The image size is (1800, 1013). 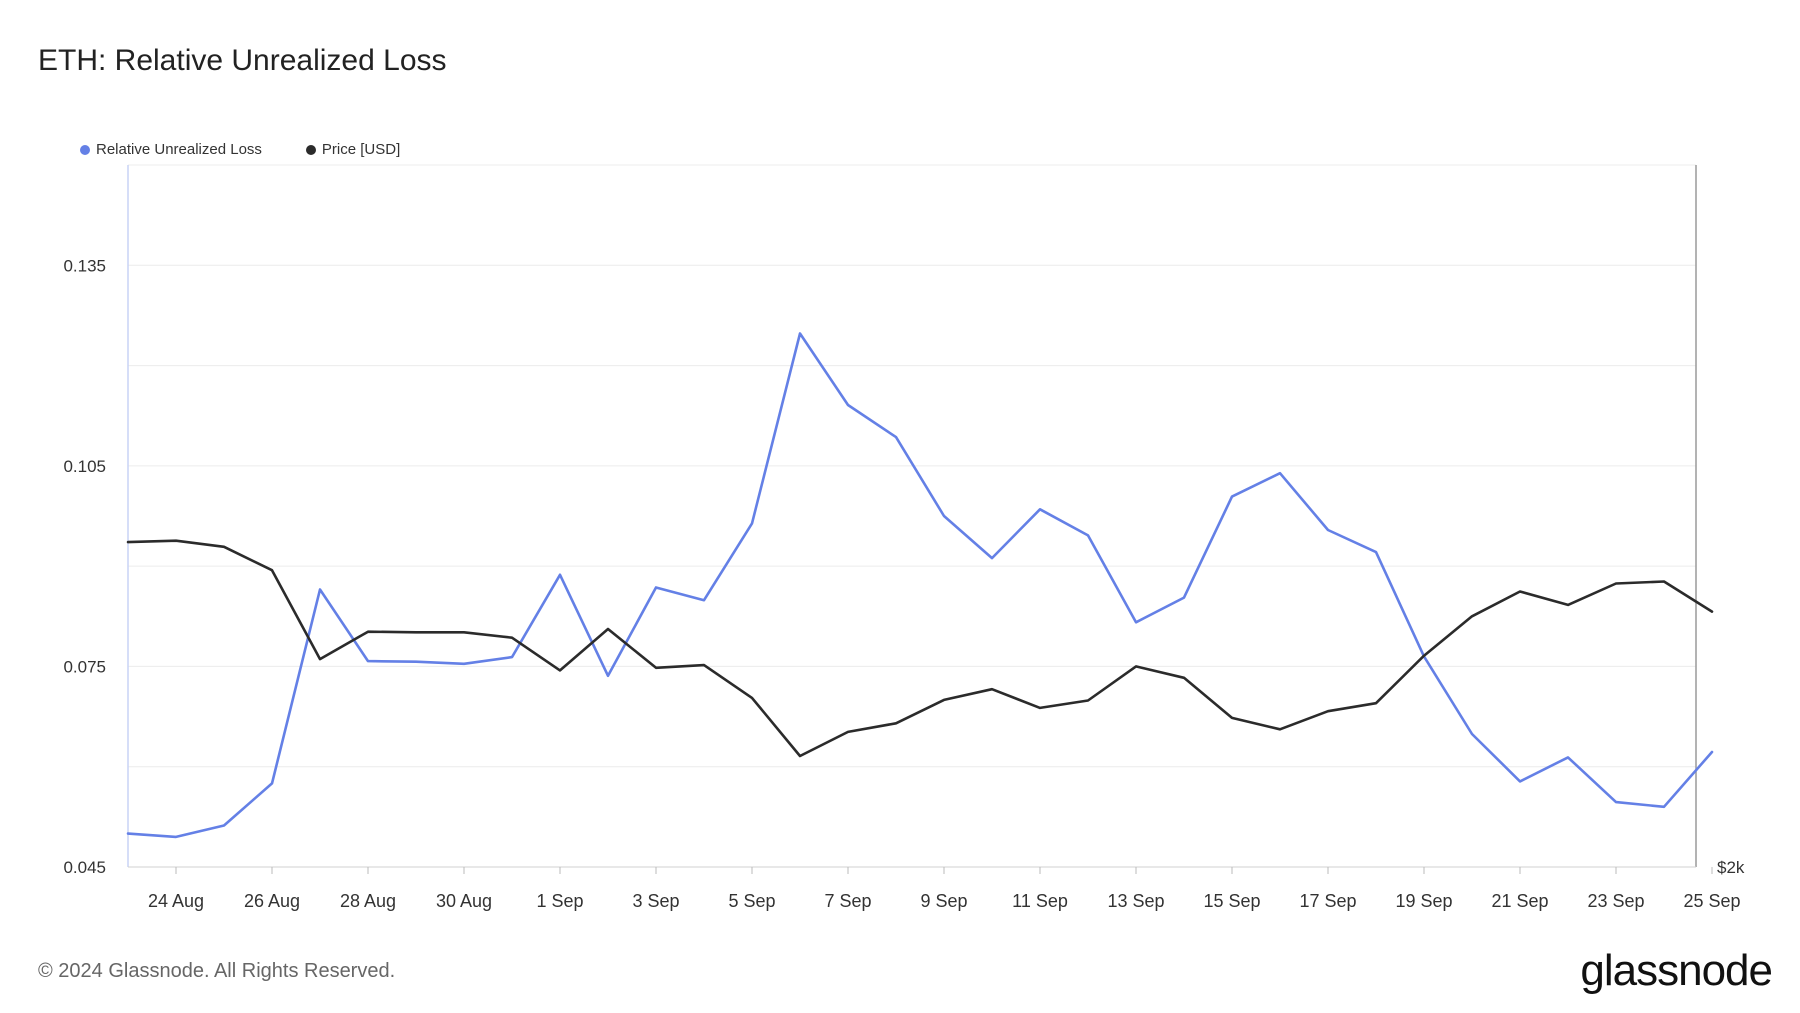 I want to click on x-tick-label-11: 15 Sep, so click(x=1231, y=901).